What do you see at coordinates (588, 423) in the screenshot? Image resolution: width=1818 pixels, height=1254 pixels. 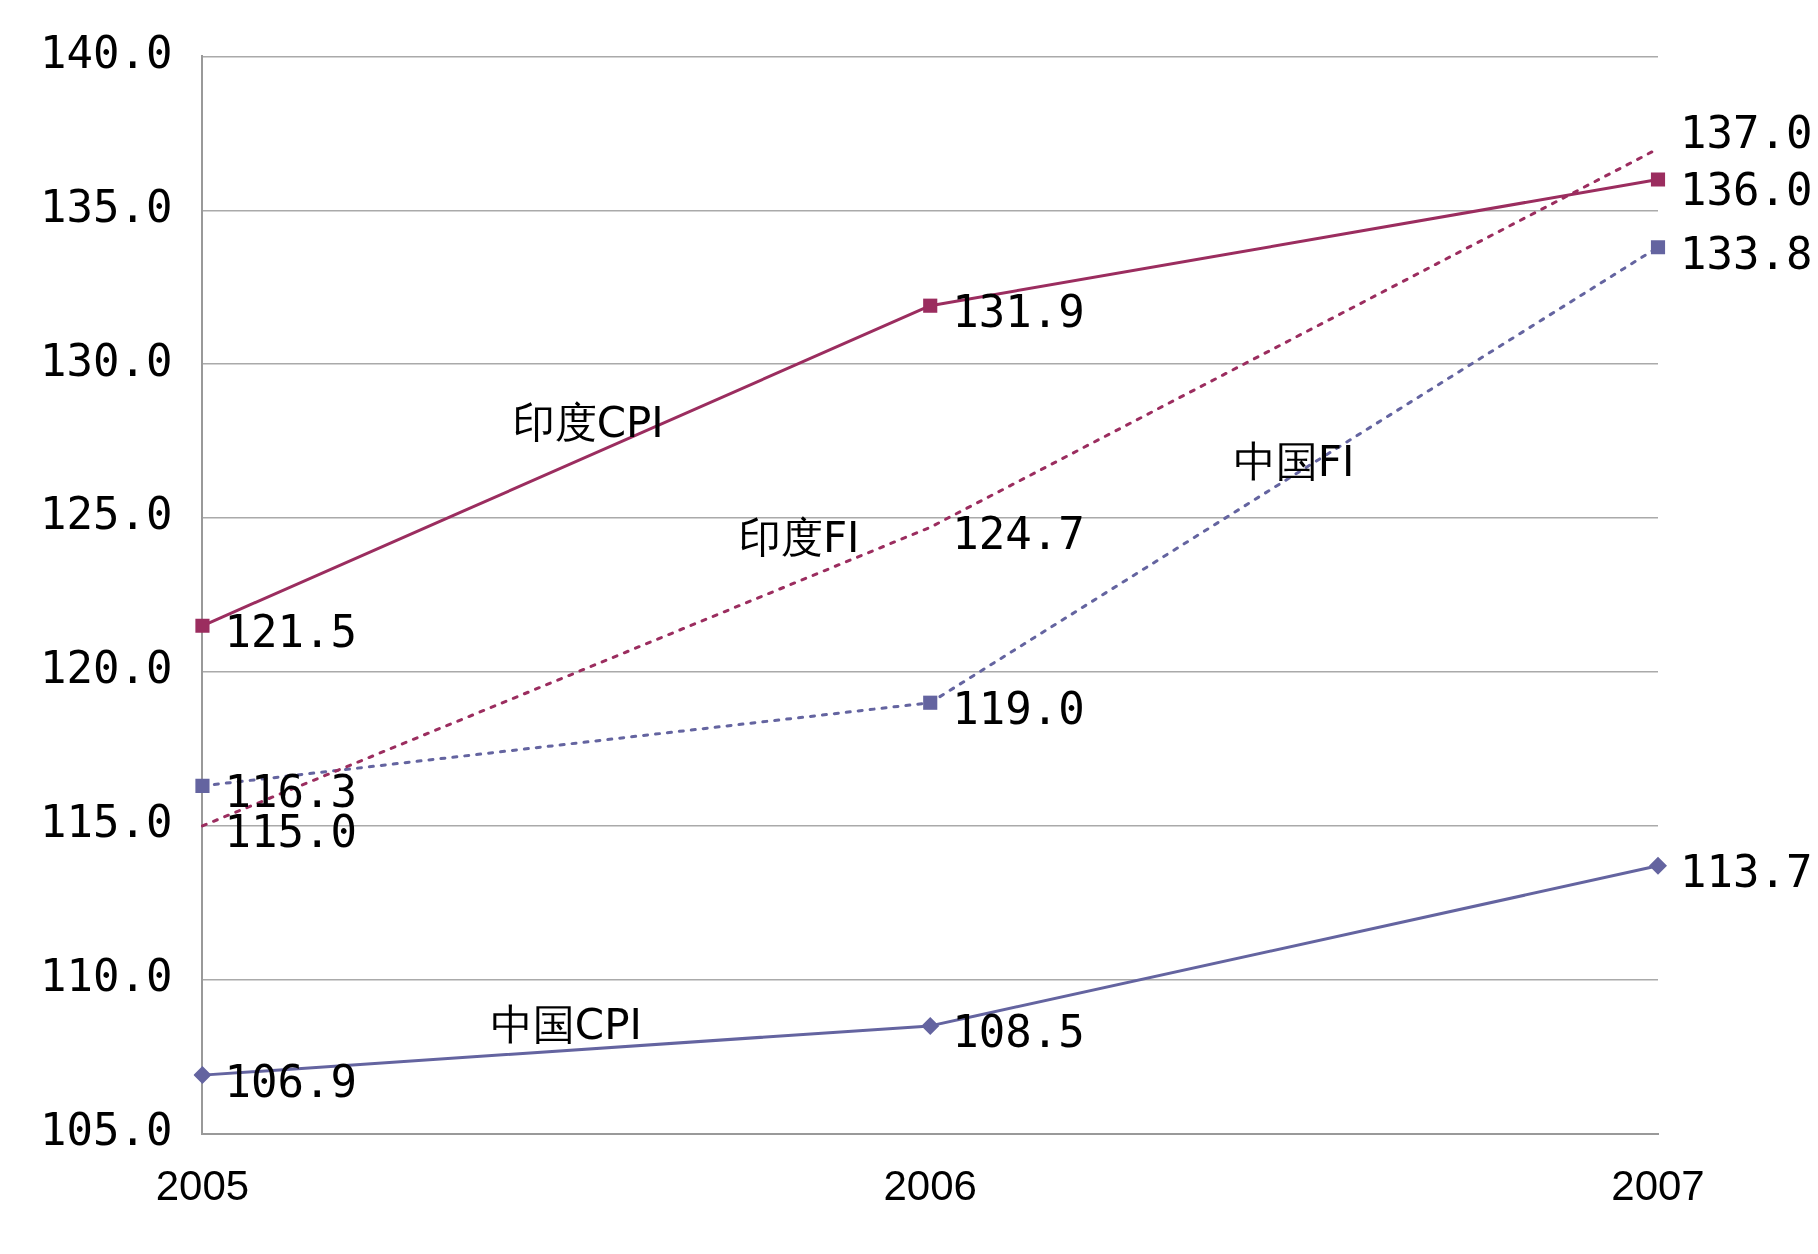 I see `series-label: 印度CPI` at bounding box center [588, 423].